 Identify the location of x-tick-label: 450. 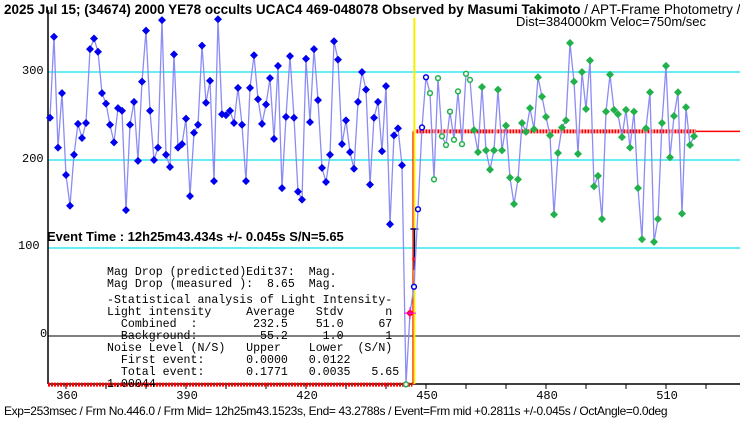
(427, 396).